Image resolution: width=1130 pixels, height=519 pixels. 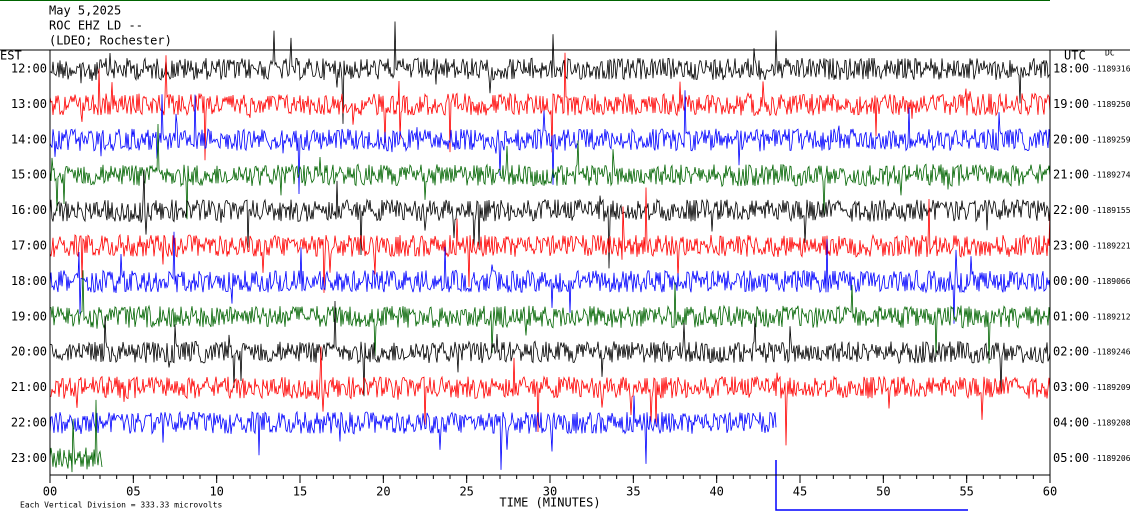 I want to click on dc-offset: -1189221, so click(x=1111, y=246).